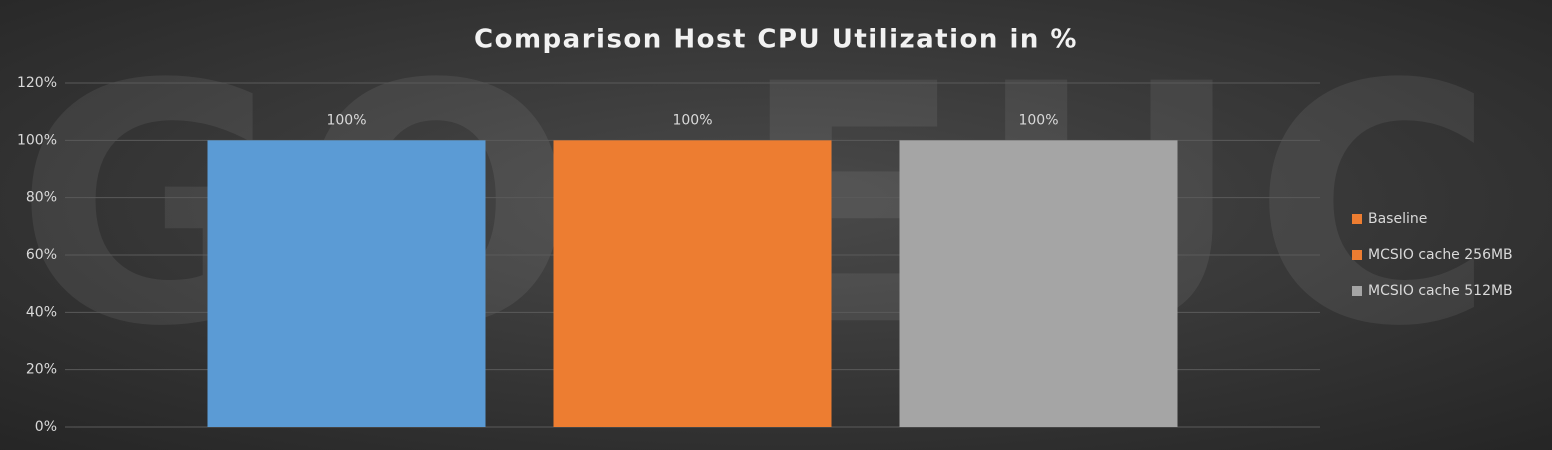 The image size is (1552, 450). Describe the element at coordinates (41, 198) in the screenshot. I see `y-tick-label: 80%` at that location.